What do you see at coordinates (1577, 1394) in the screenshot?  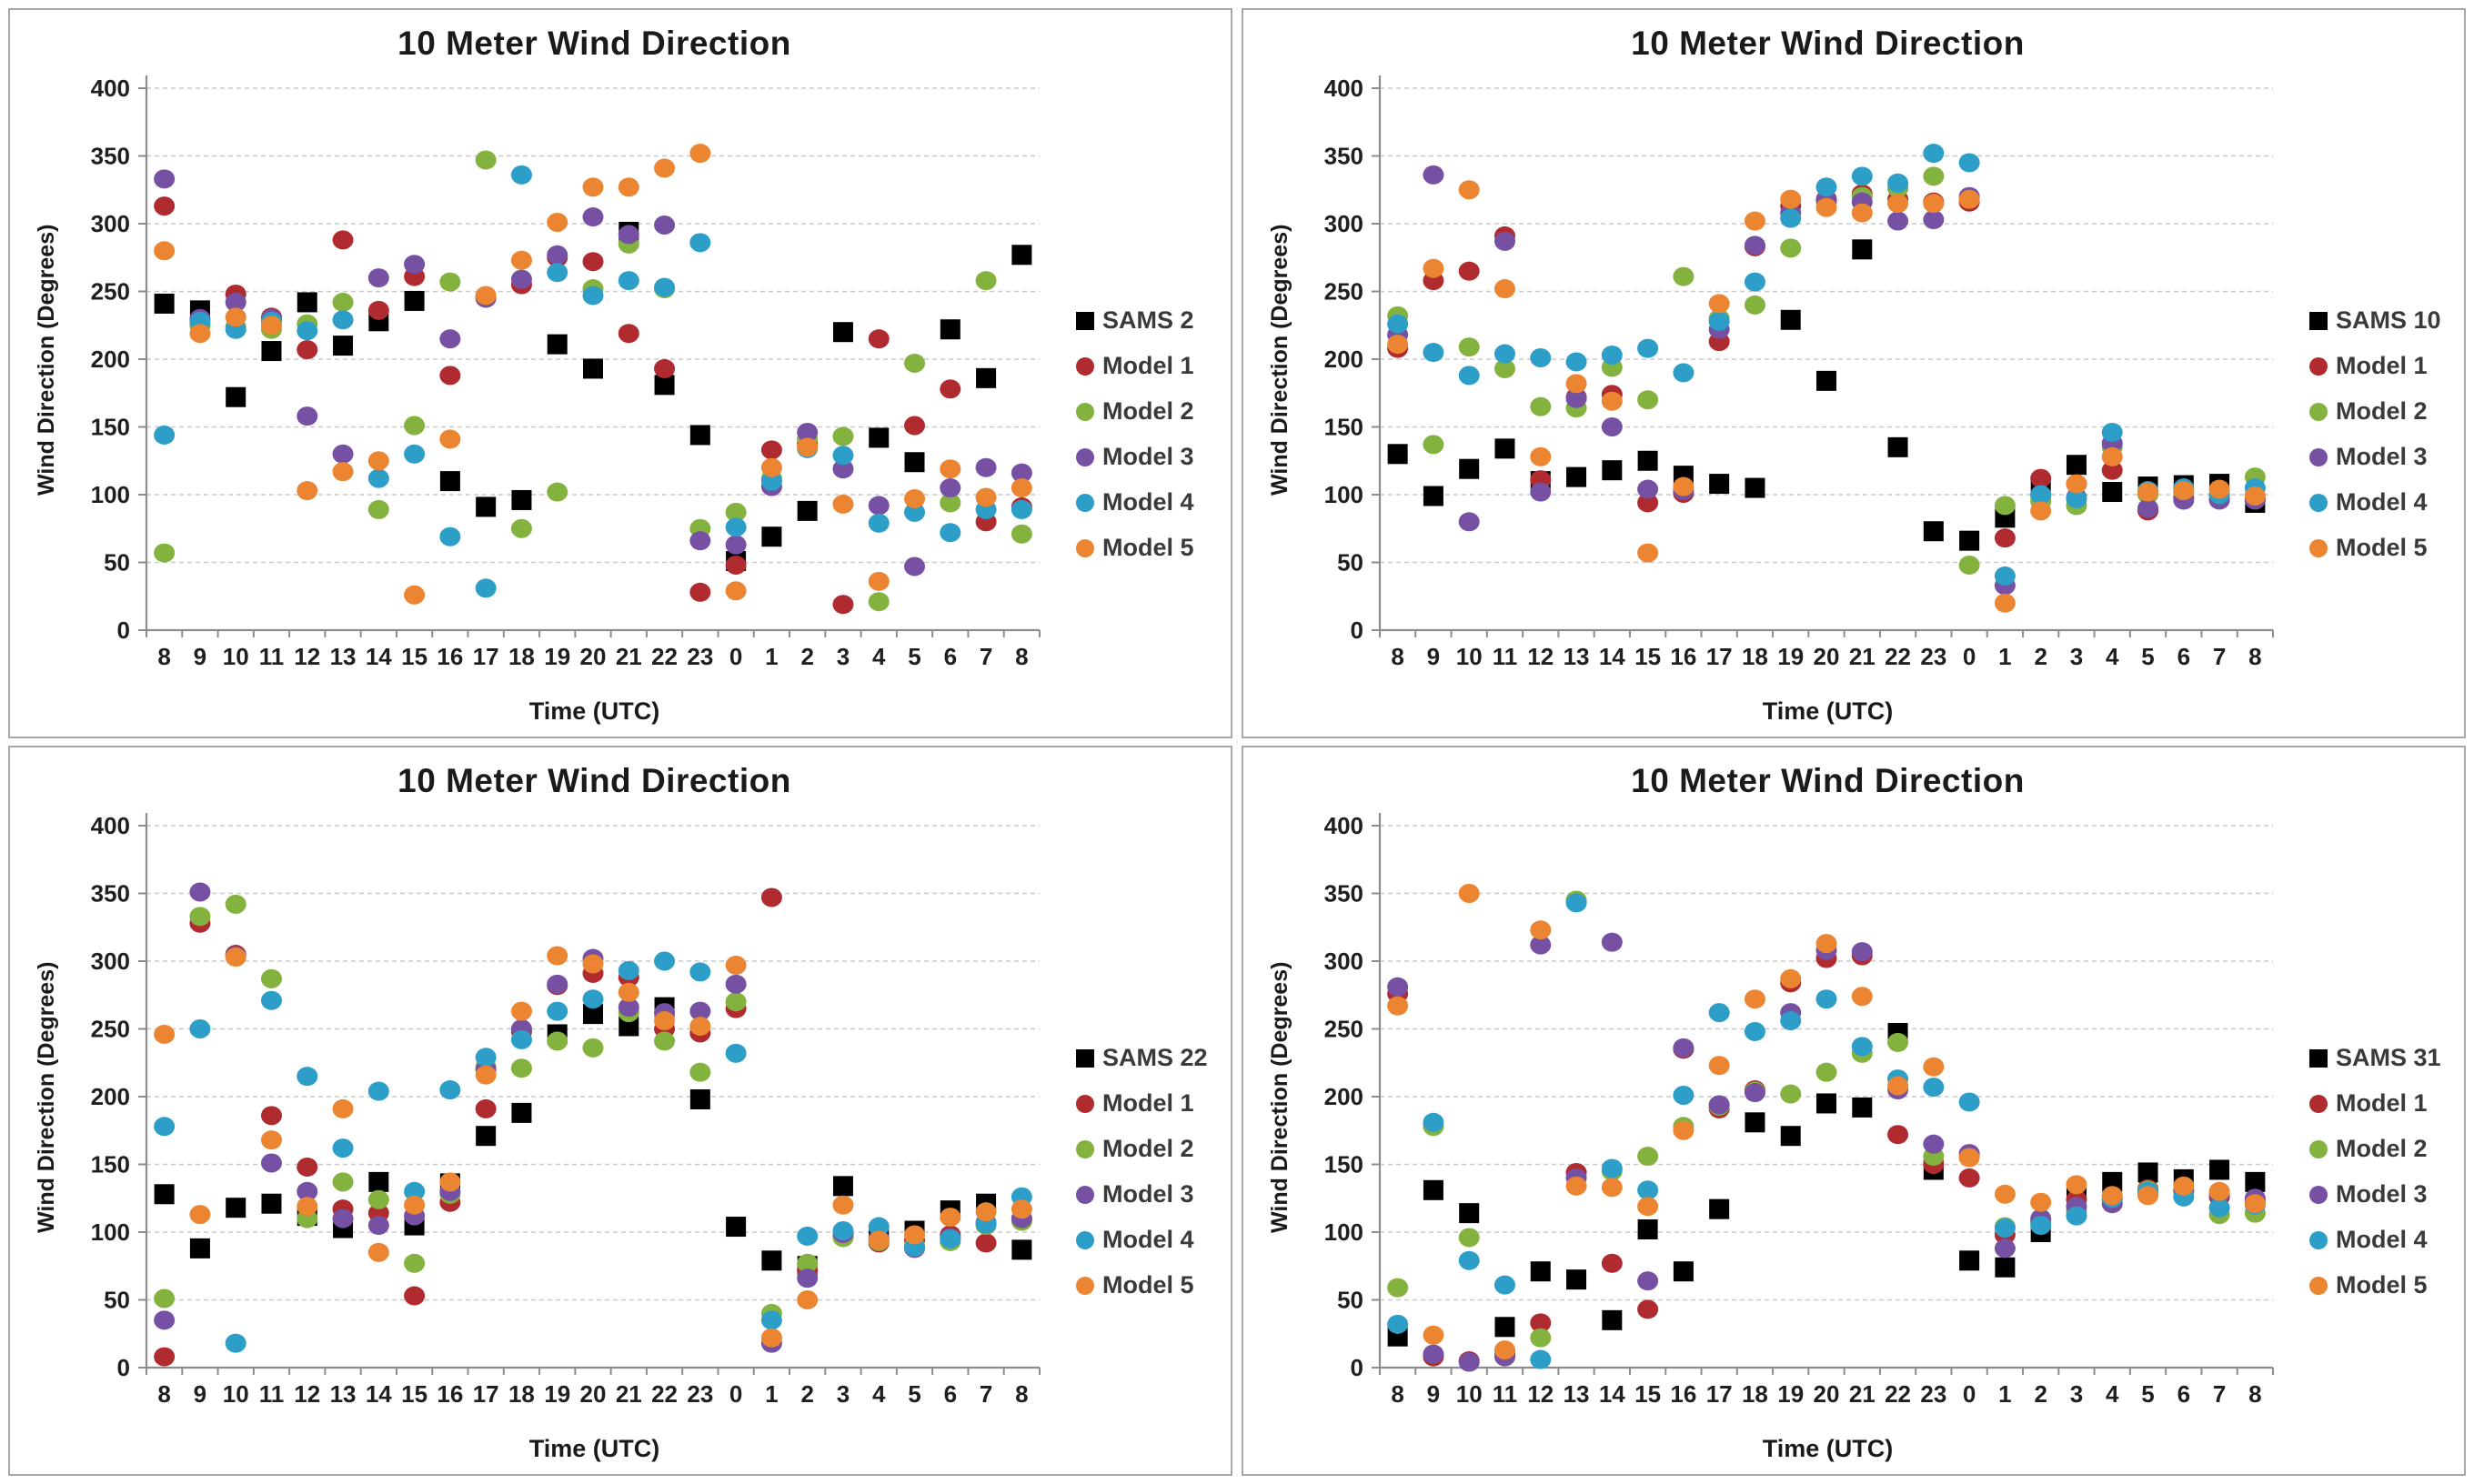 I see `x-tick-label: 13` at bounding box center [1577, 1394].